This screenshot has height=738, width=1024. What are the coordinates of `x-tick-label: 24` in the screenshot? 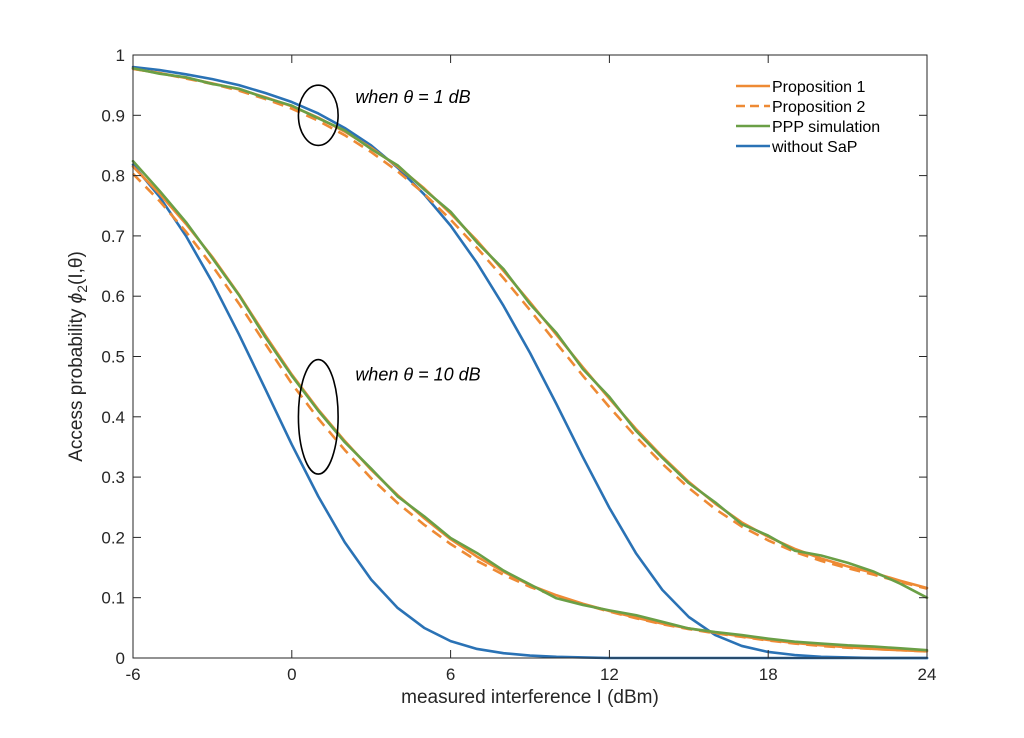 It's located at (927, 674).